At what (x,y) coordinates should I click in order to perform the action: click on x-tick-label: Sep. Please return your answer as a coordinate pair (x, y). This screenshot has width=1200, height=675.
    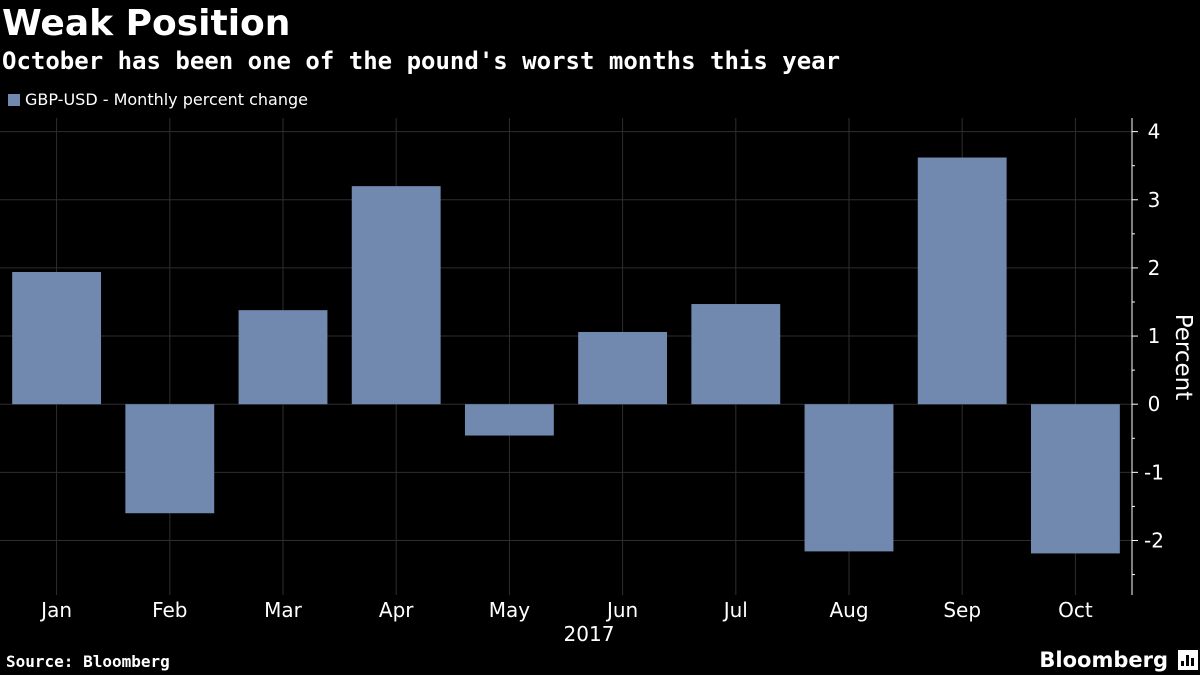
    Looking at the image, I should click on (962, 610).